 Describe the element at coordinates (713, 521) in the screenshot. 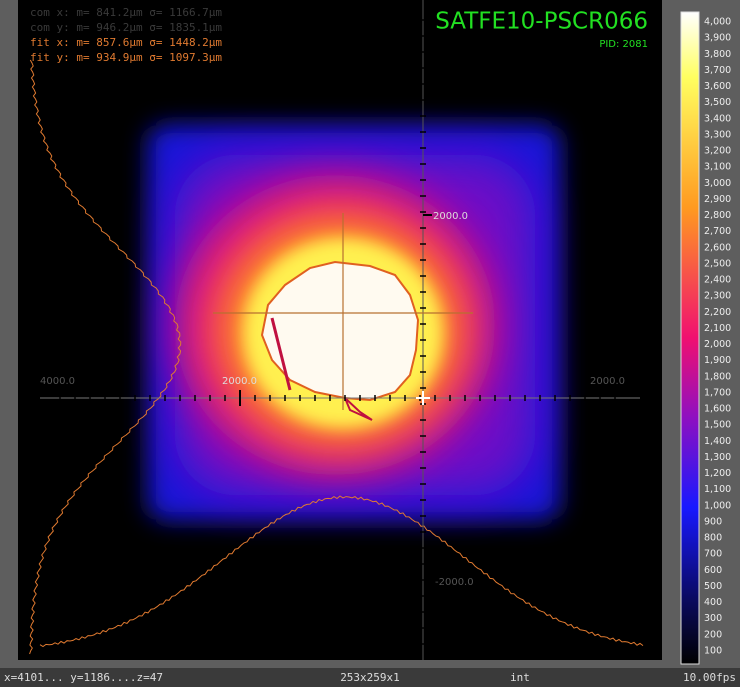

I see `colorbar-label: 900` at that location.